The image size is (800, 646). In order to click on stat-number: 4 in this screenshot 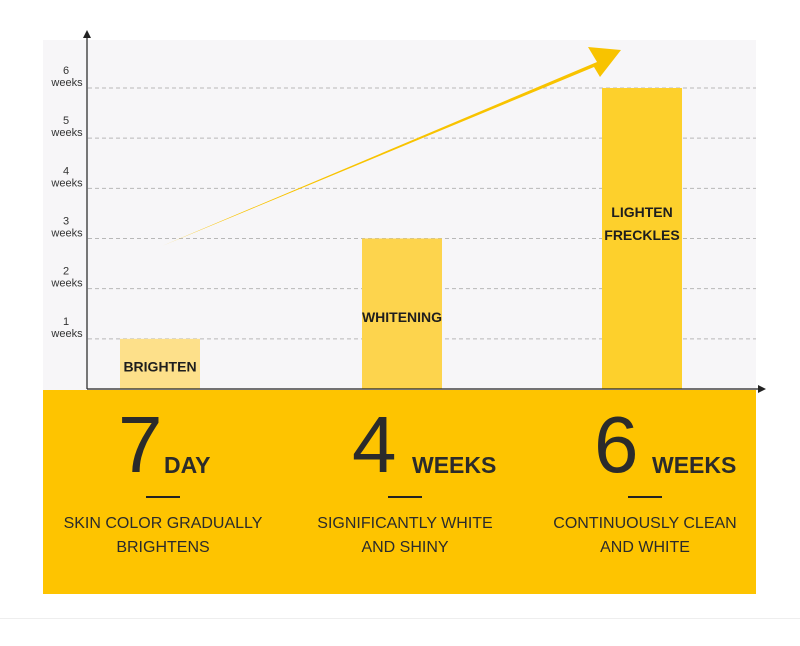, I will do `click(374, 444)`.